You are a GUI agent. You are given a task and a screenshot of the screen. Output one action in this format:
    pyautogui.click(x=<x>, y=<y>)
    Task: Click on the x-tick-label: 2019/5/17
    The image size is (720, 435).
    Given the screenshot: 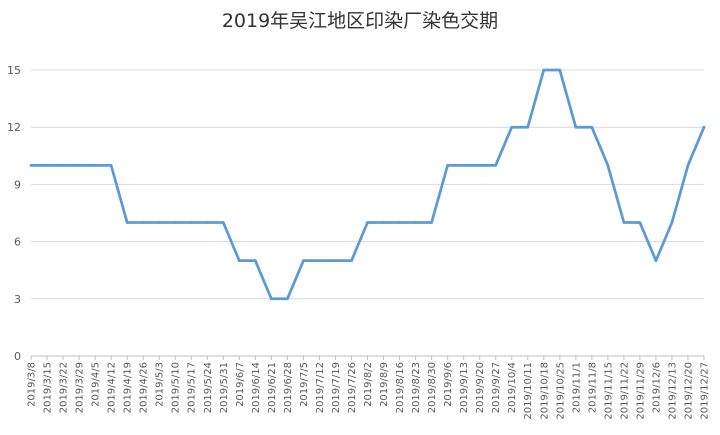 What is the action you would take?
    pyautogui.click(x=192, y=387)
    